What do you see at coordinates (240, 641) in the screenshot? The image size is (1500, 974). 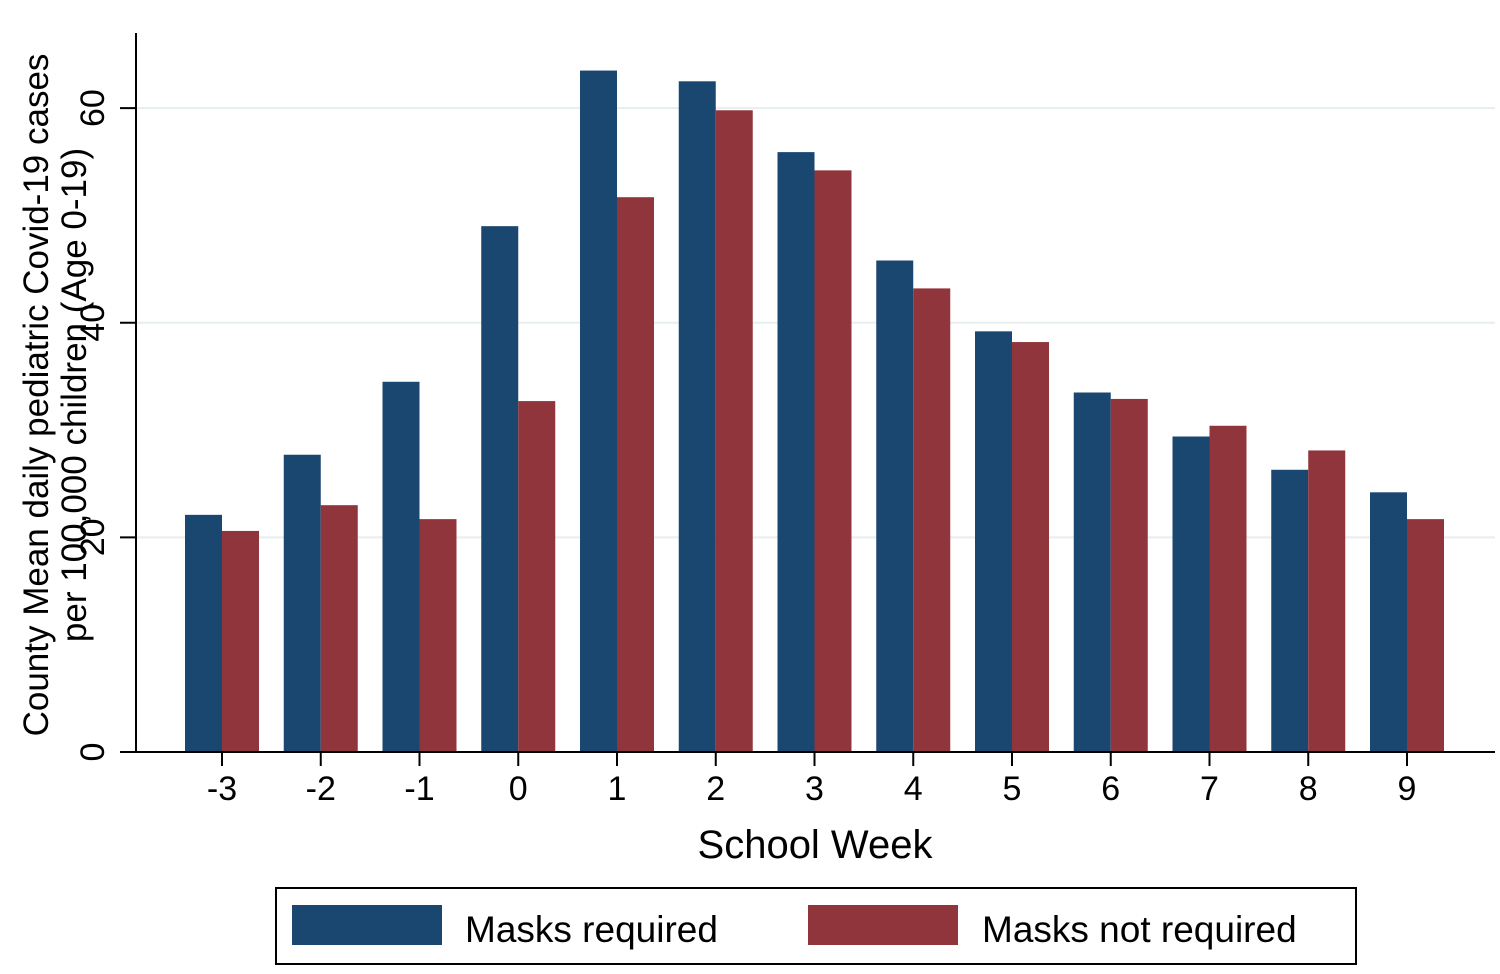 I see `bar-masks-not-required-week--3` at bounding box center [240, 641].